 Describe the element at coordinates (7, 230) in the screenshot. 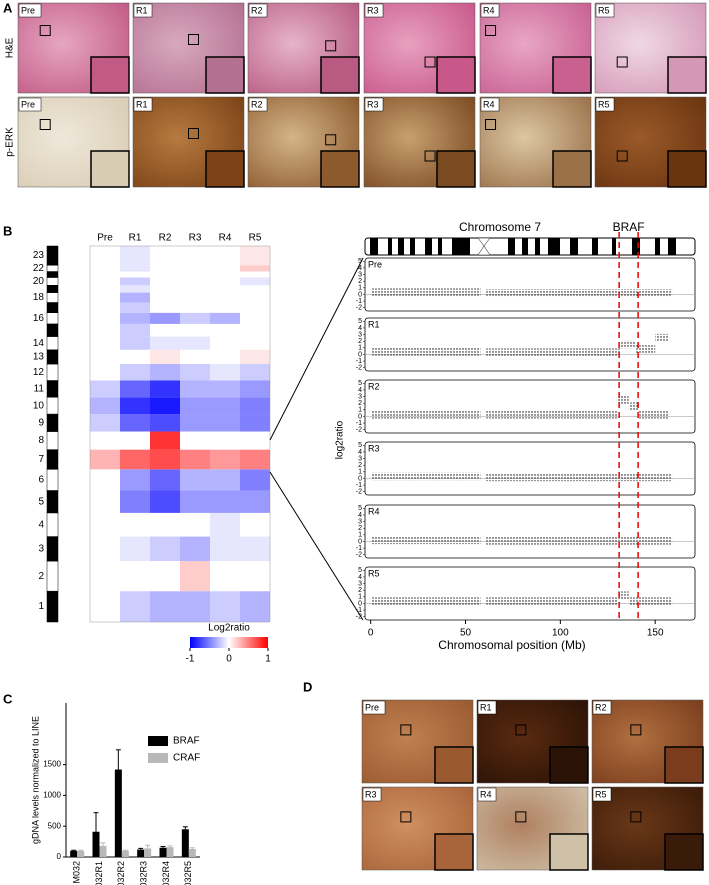

I see `panel-label: B` at that location.